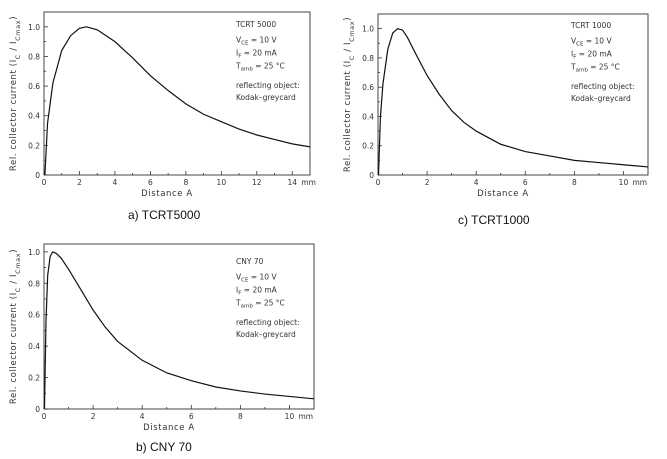  I want to click on x-tick-label: 12, so click(257, 182).